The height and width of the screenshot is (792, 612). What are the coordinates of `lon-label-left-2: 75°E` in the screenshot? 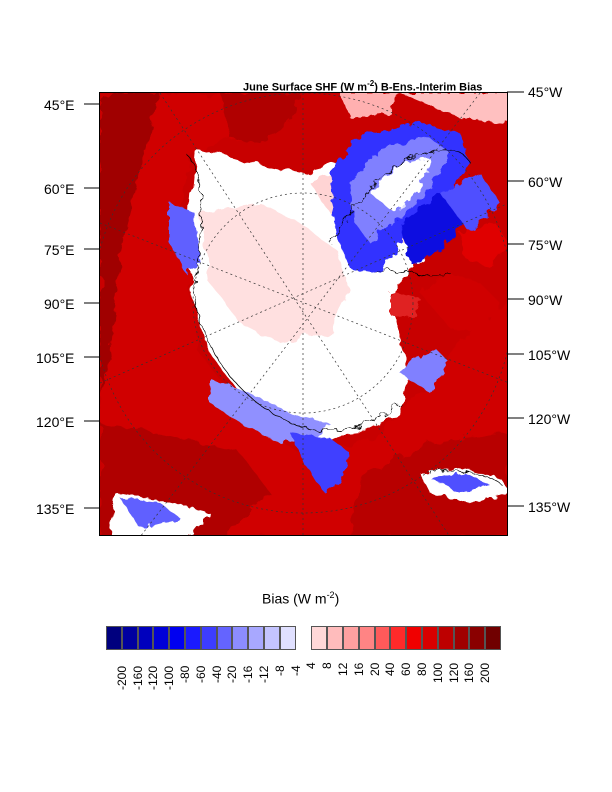 It's located at (59, 250).